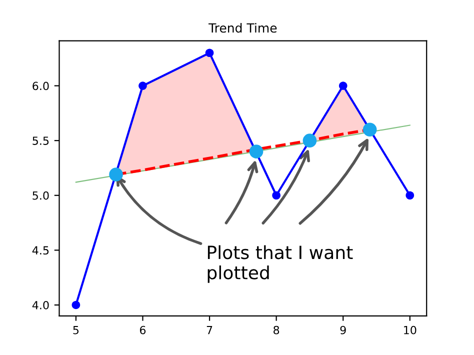 This screenshot has width=474, height=355. What do you see at coordinates (143, 330) in the screenshot?
I see `x-tick-label: 6` at bounding box center [143, 330].